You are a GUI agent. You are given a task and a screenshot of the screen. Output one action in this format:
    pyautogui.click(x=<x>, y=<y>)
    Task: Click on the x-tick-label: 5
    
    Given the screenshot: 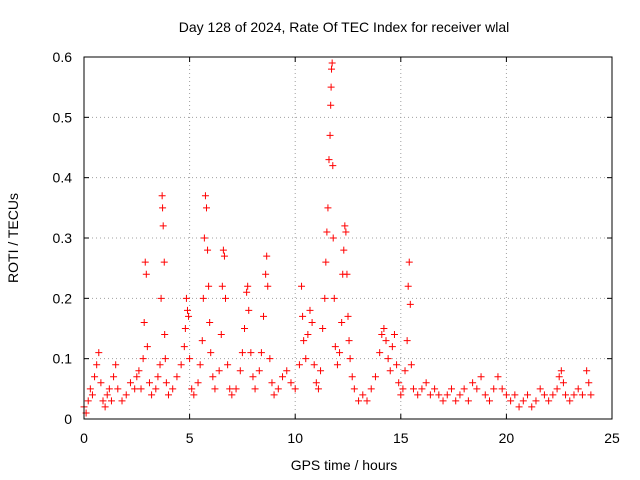 What is the action you would take?
    pyautogui.click(x=190, y=438)
    